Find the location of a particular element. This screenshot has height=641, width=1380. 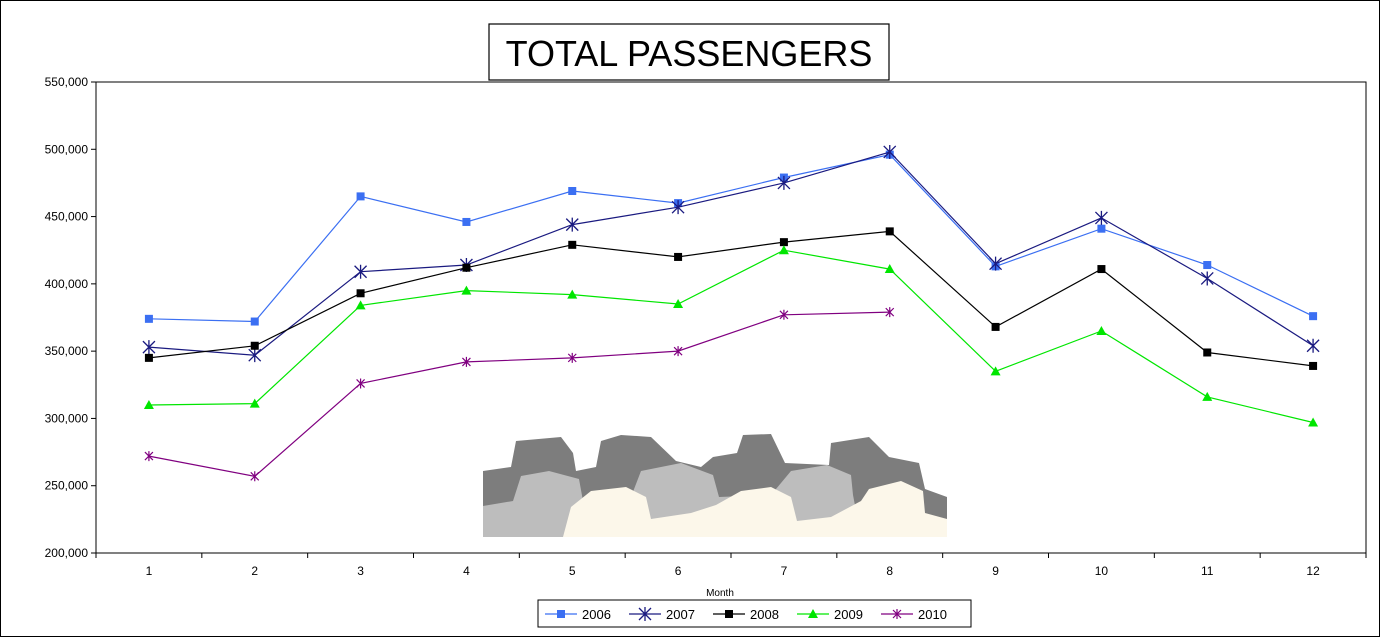

x-tick-label: 12 is located at coordinates (1313, 571).